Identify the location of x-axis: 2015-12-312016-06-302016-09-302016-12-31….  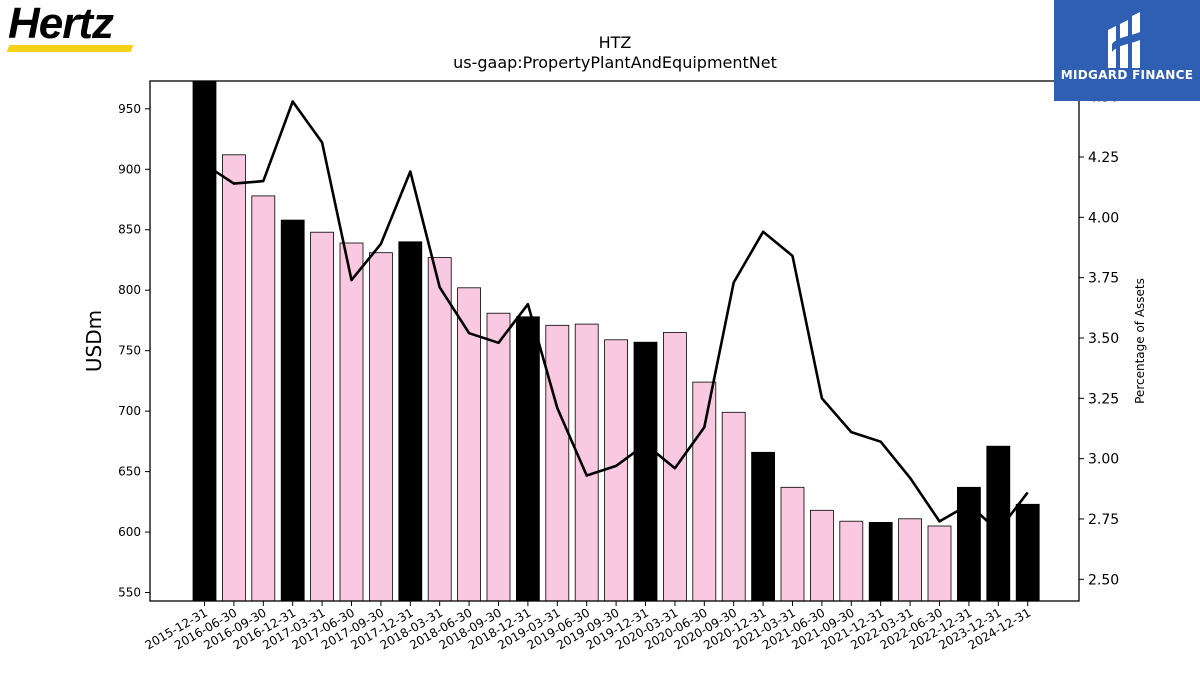
(588, 626).